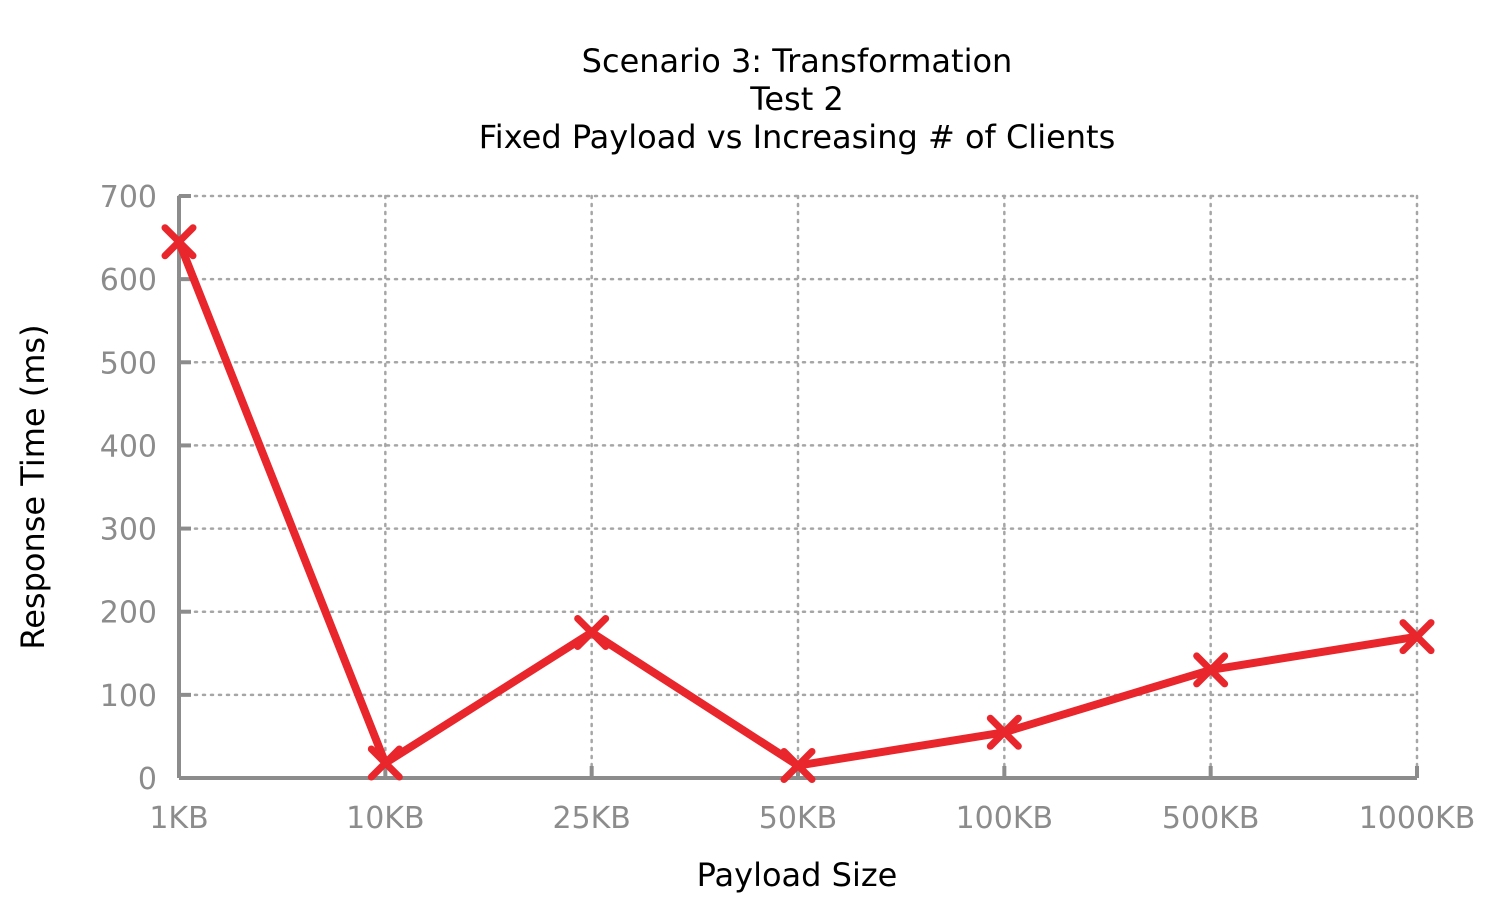 The image size is (1500, 900). I want to click on y-tick-label: 600, so click(128, 280).